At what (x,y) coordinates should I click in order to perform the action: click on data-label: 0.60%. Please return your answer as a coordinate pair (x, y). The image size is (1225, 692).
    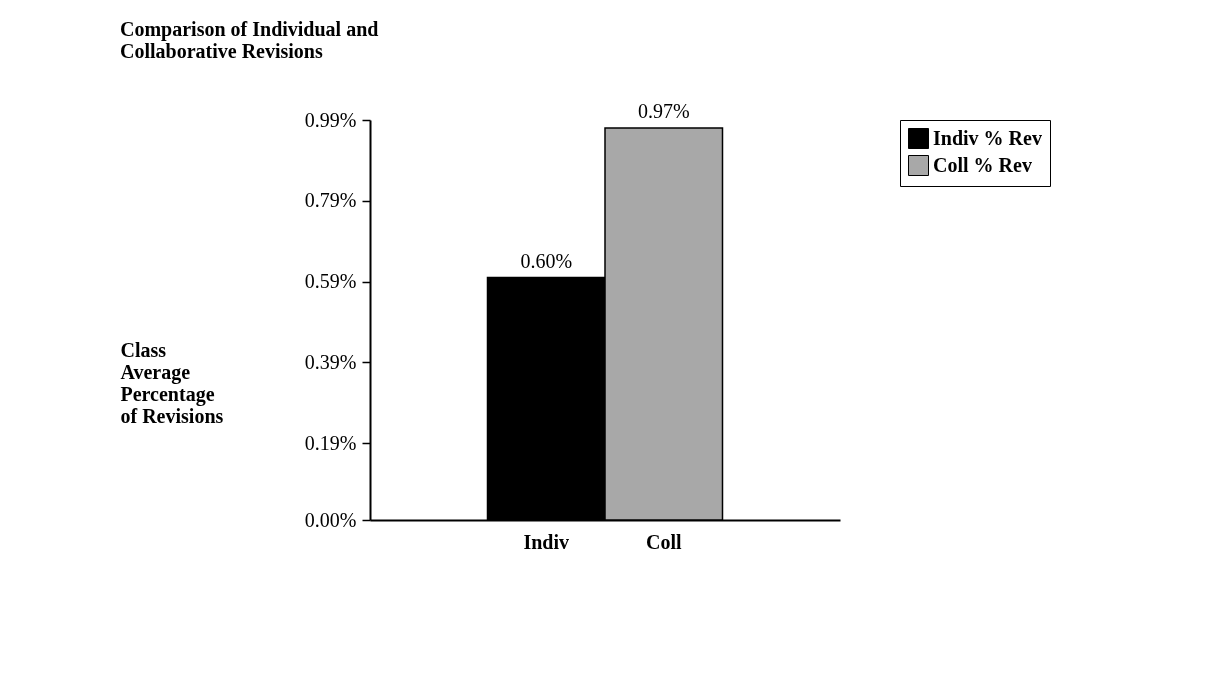
    Looking at the image, I should click on (546, 260).